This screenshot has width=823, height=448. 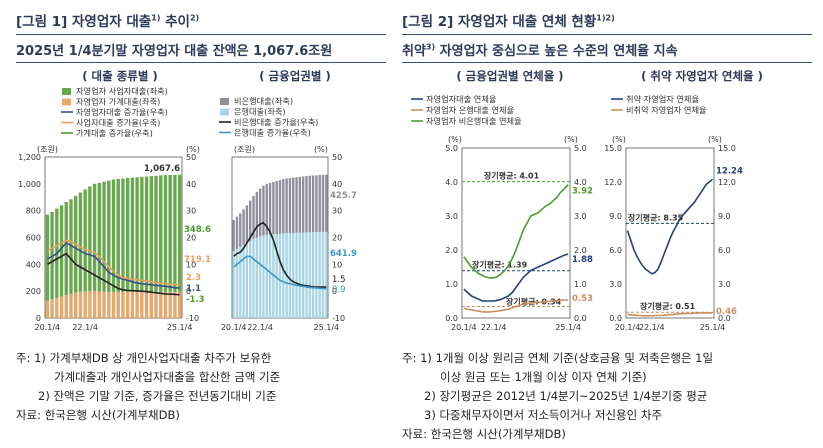 What do you see at coordinates (580, 284) in the screenshot?
I see `chart3-y2tick-1: 1.0` at bounding box center [580, 284].